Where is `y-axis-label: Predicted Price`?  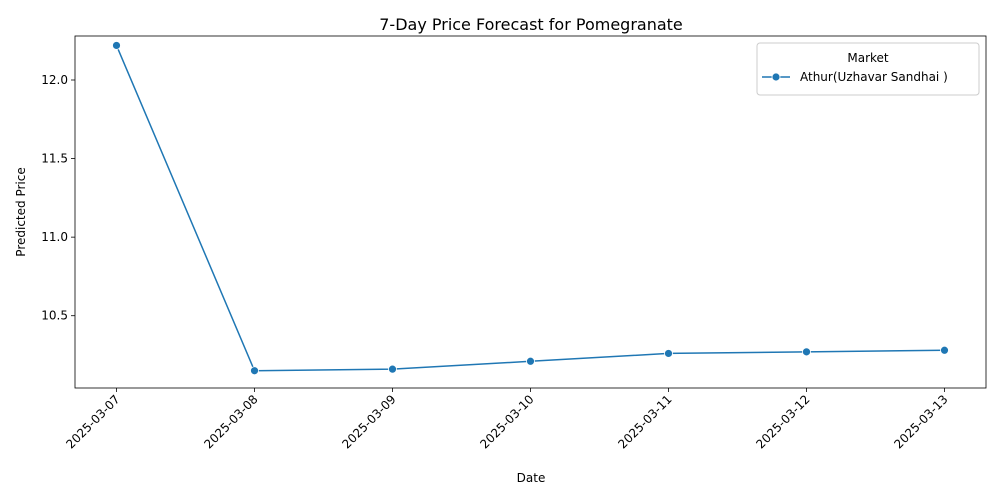
y-axis-label: Predicted Price is located at coordinates (21, 211).